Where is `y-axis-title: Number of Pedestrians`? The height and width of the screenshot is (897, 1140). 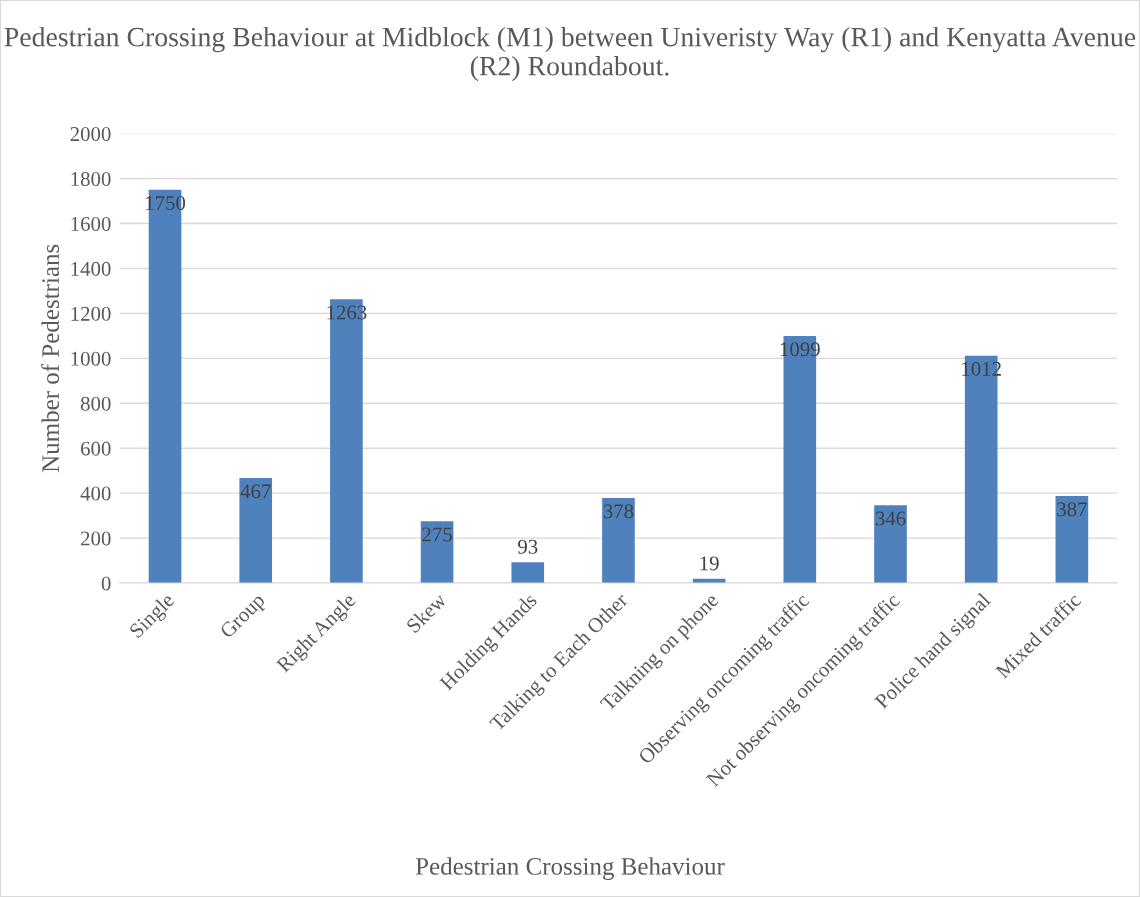 y-axis-title: Number of Pedestrians is located at coordinates (50, 358).